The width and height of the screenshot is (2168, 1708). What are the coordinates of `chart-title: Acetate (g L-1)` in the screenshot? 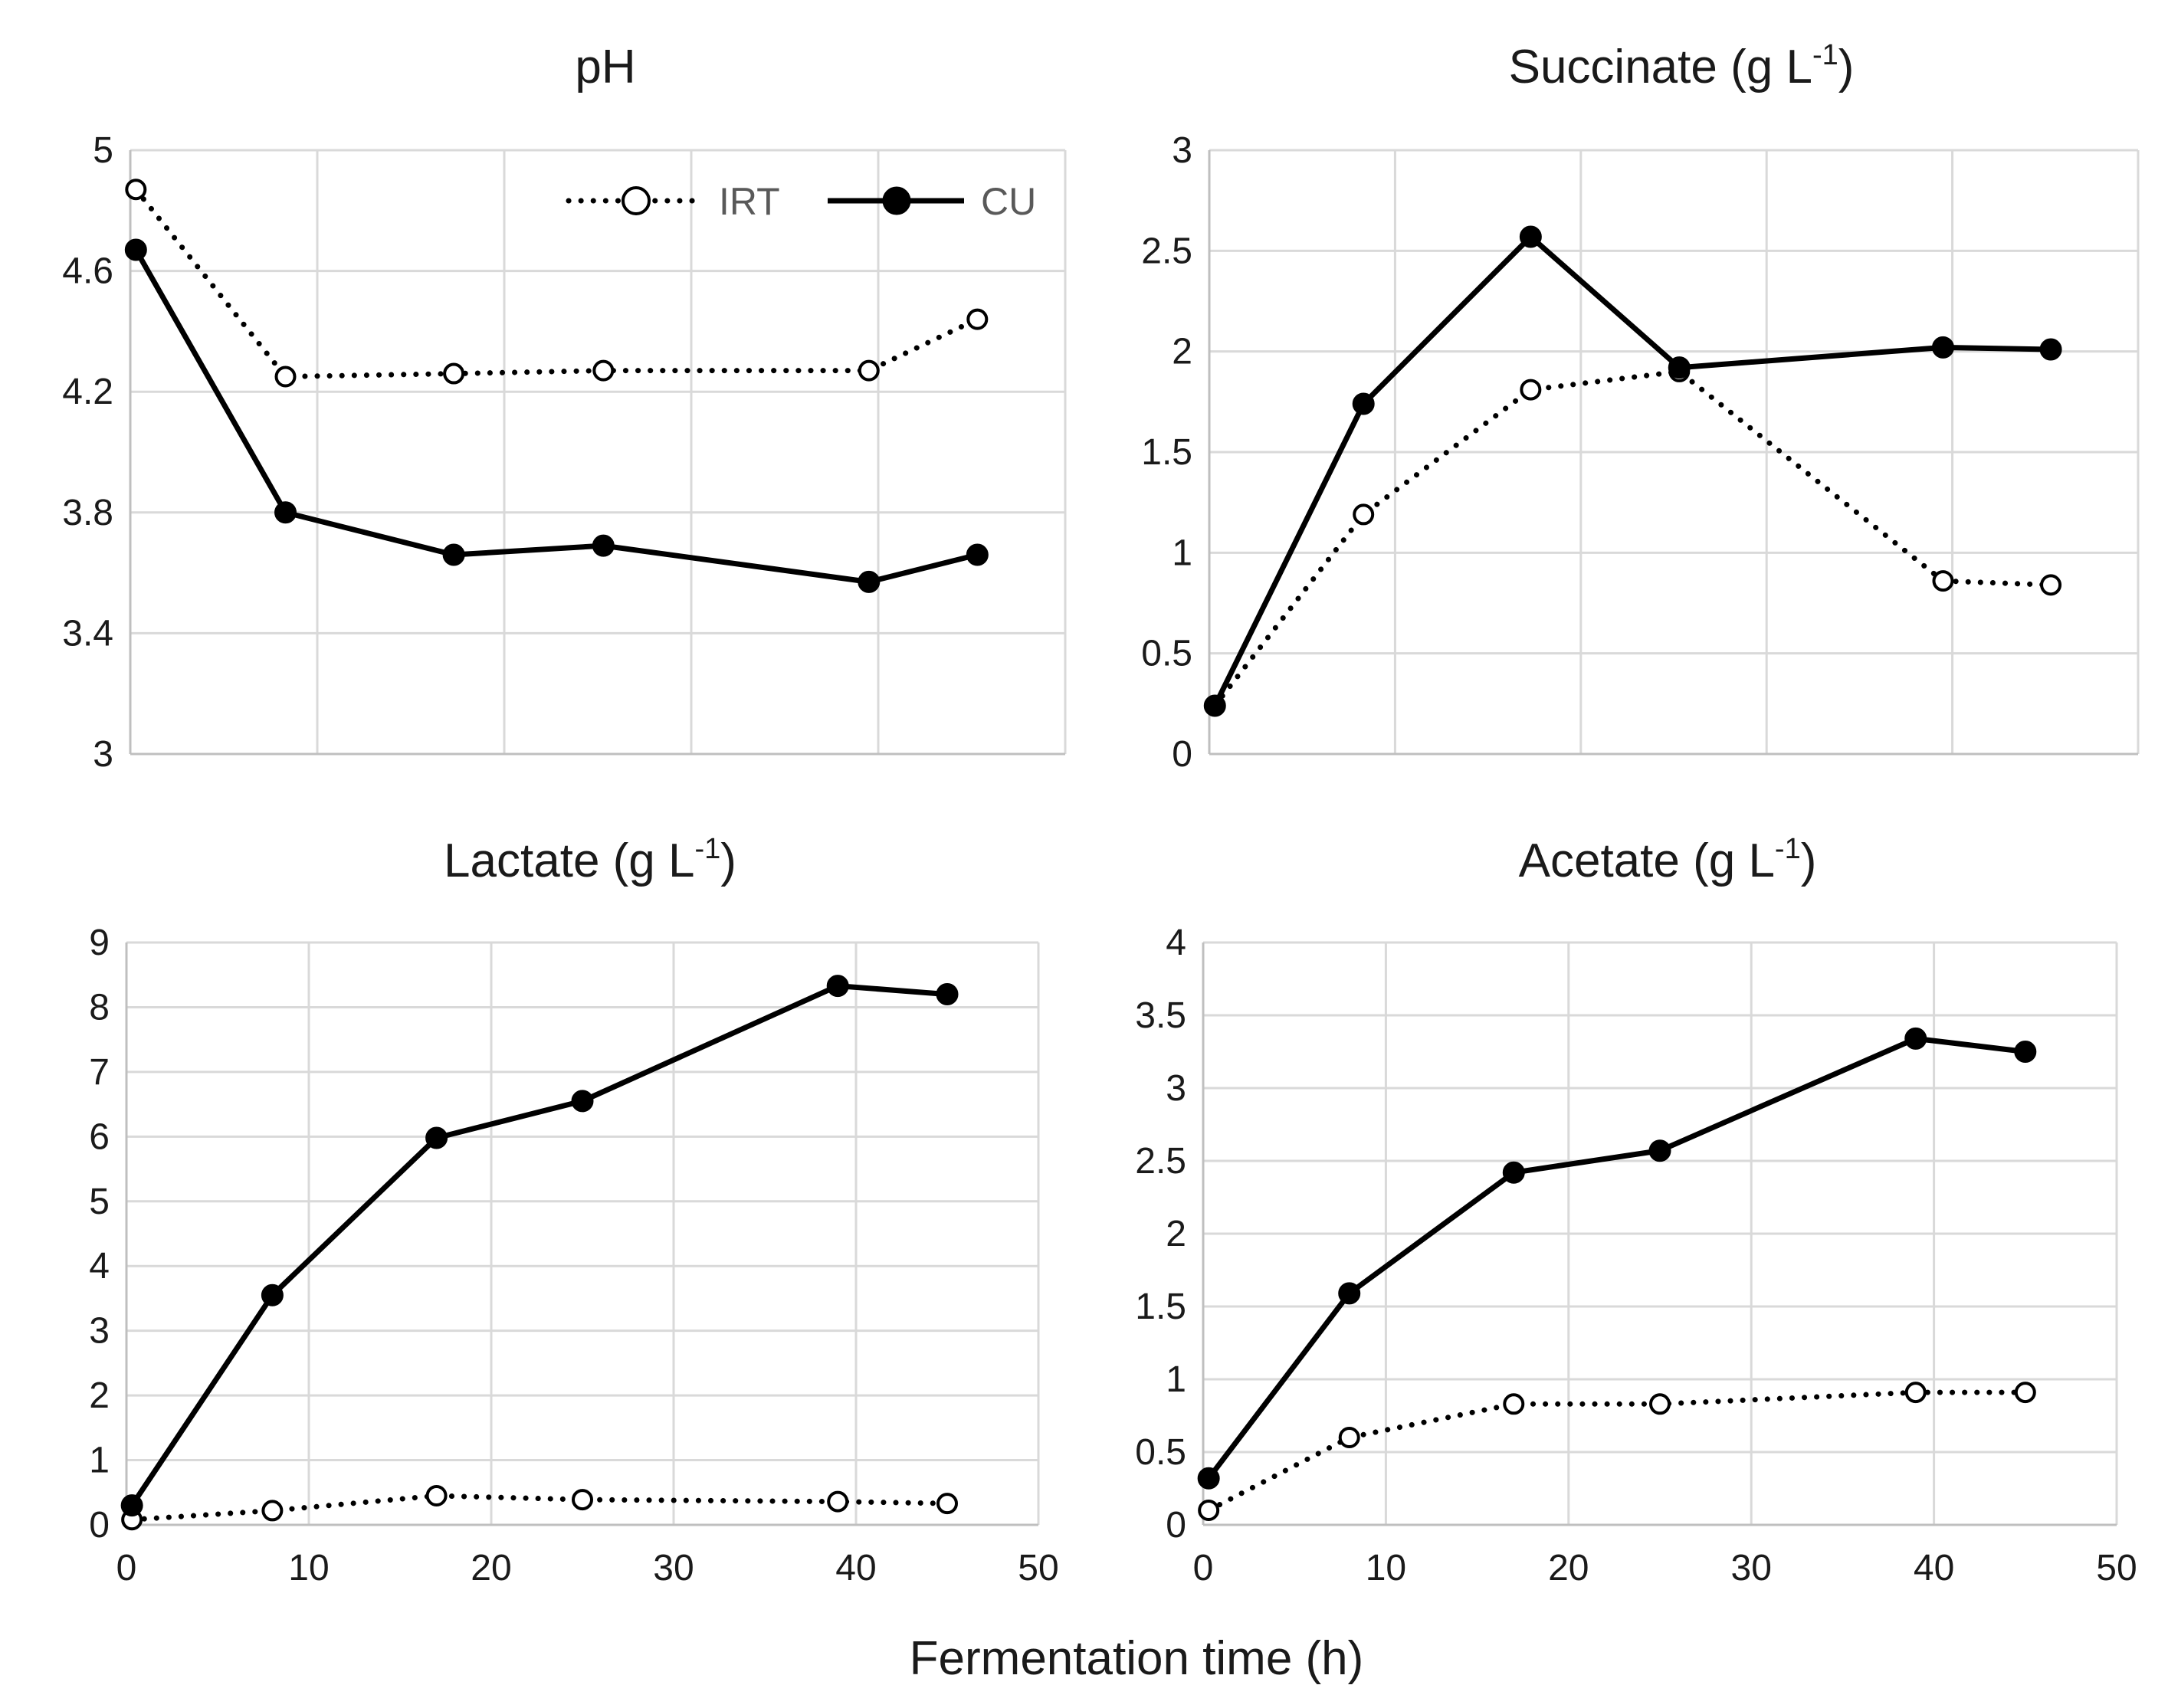 It's located at (1668, 860).